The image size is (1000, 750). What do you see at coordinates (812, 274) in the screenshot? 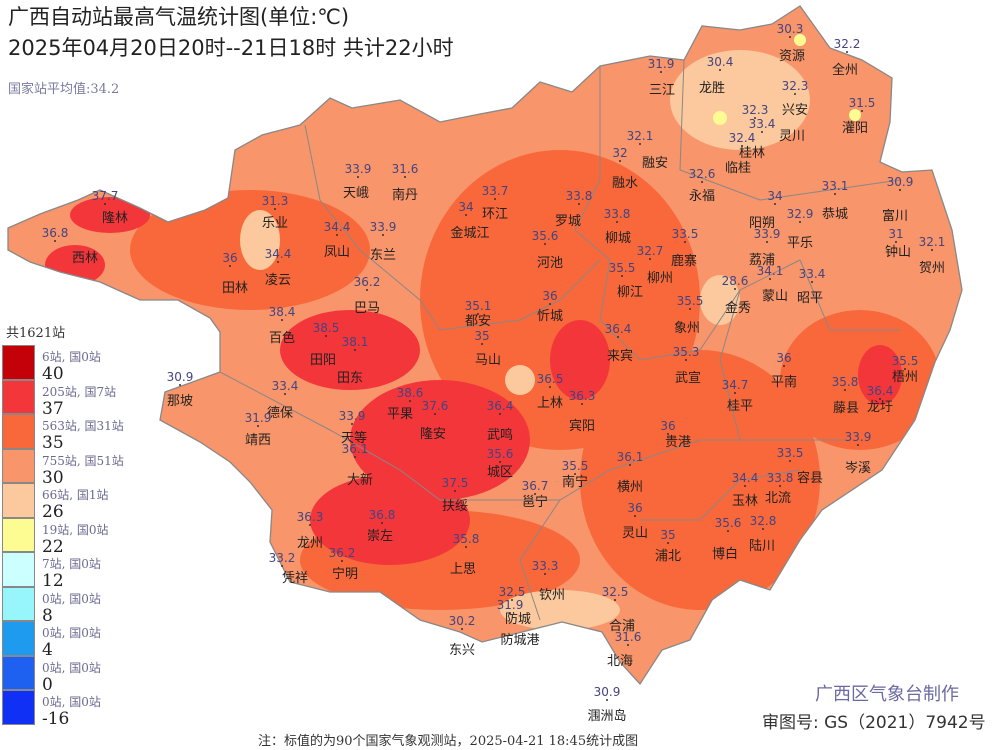
I see `station-value: 33.4` at bounding box center [812, 274].